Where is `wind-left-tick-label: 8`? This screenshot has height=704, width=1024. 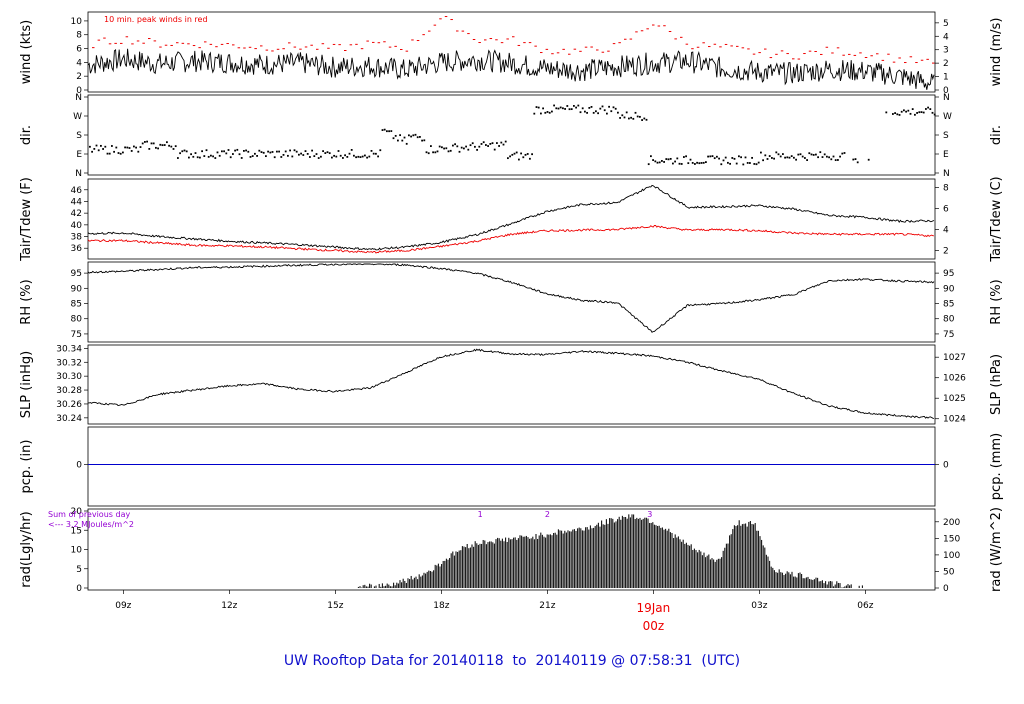
wind-left-tick-label: 8 is located at coordinates (79, 36).